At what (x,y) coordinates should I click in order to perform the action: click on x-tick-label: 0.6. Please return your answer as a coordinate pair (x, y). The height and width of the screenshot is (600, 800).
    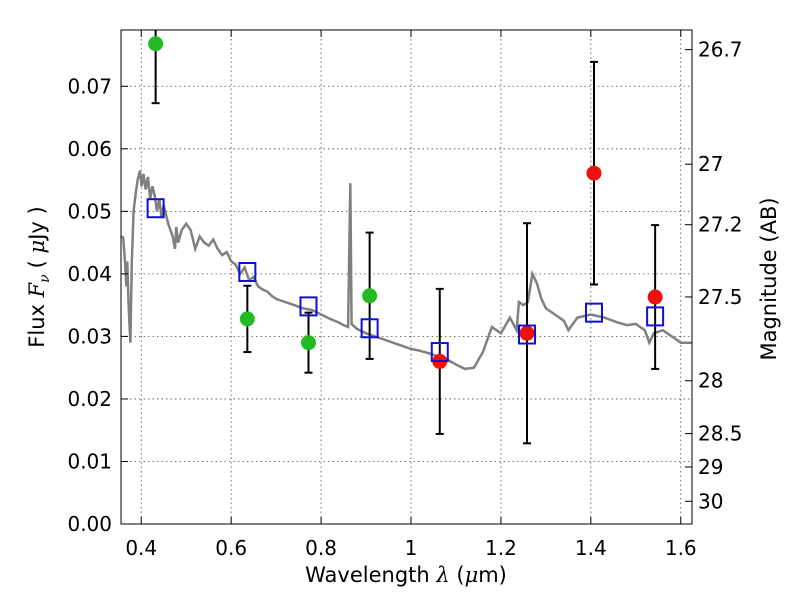
    Looking at the image, I should click on (231, 548).